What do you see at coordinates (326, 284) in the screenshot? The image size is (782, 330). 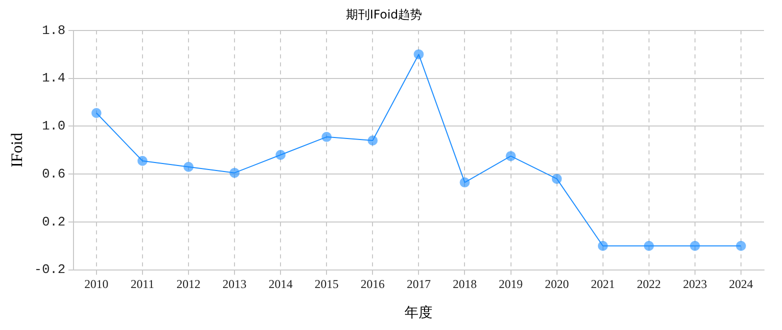 I see `x-tick-label: 2015` at bounding box center [326, 284].